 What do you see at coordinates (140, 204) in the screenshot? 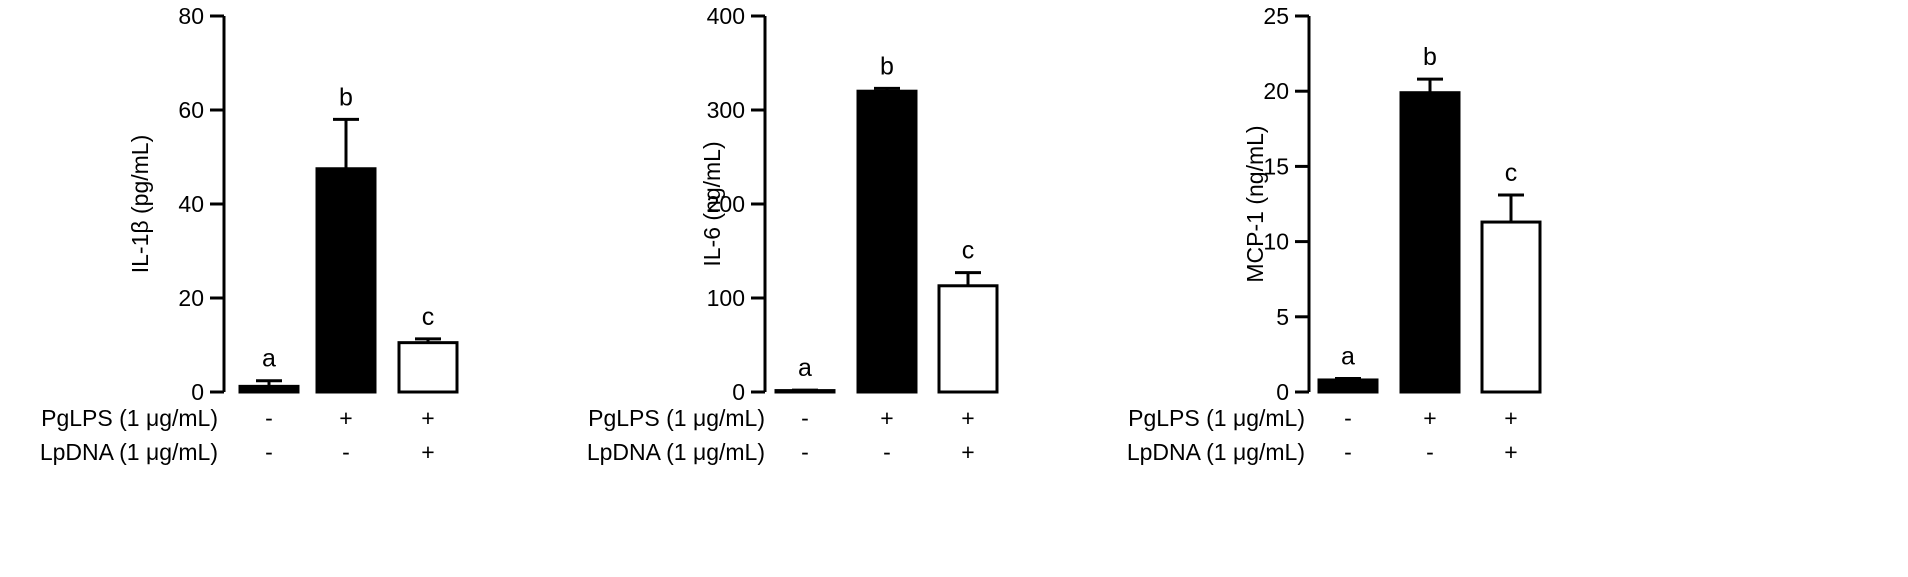
I see `y-axis-label: IL-1β (pg/mL)` at bounding box center [140, 204].